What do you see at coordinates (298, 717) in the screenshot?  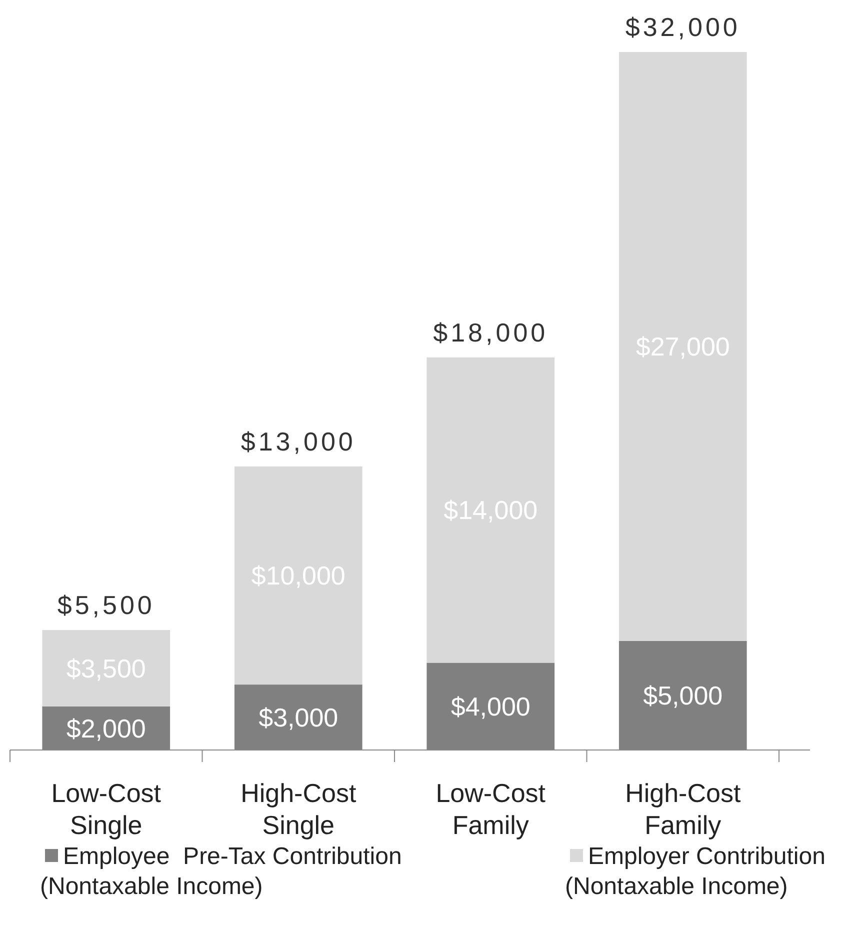 I see `data-label: $3,000` at bounding box center [298, 717].